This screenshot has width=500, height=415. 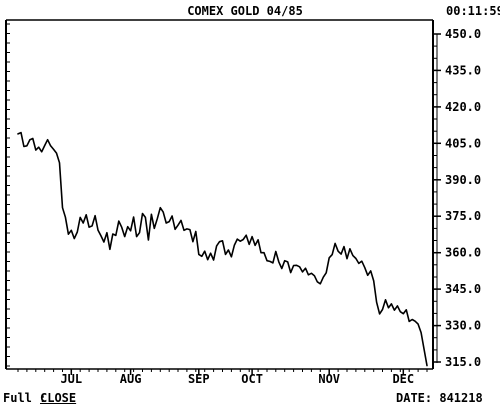 What do you see at coordinates (252, 379) in the screenshot?
I see `x-tick-label: OCT` at bounding box center [252, 379].